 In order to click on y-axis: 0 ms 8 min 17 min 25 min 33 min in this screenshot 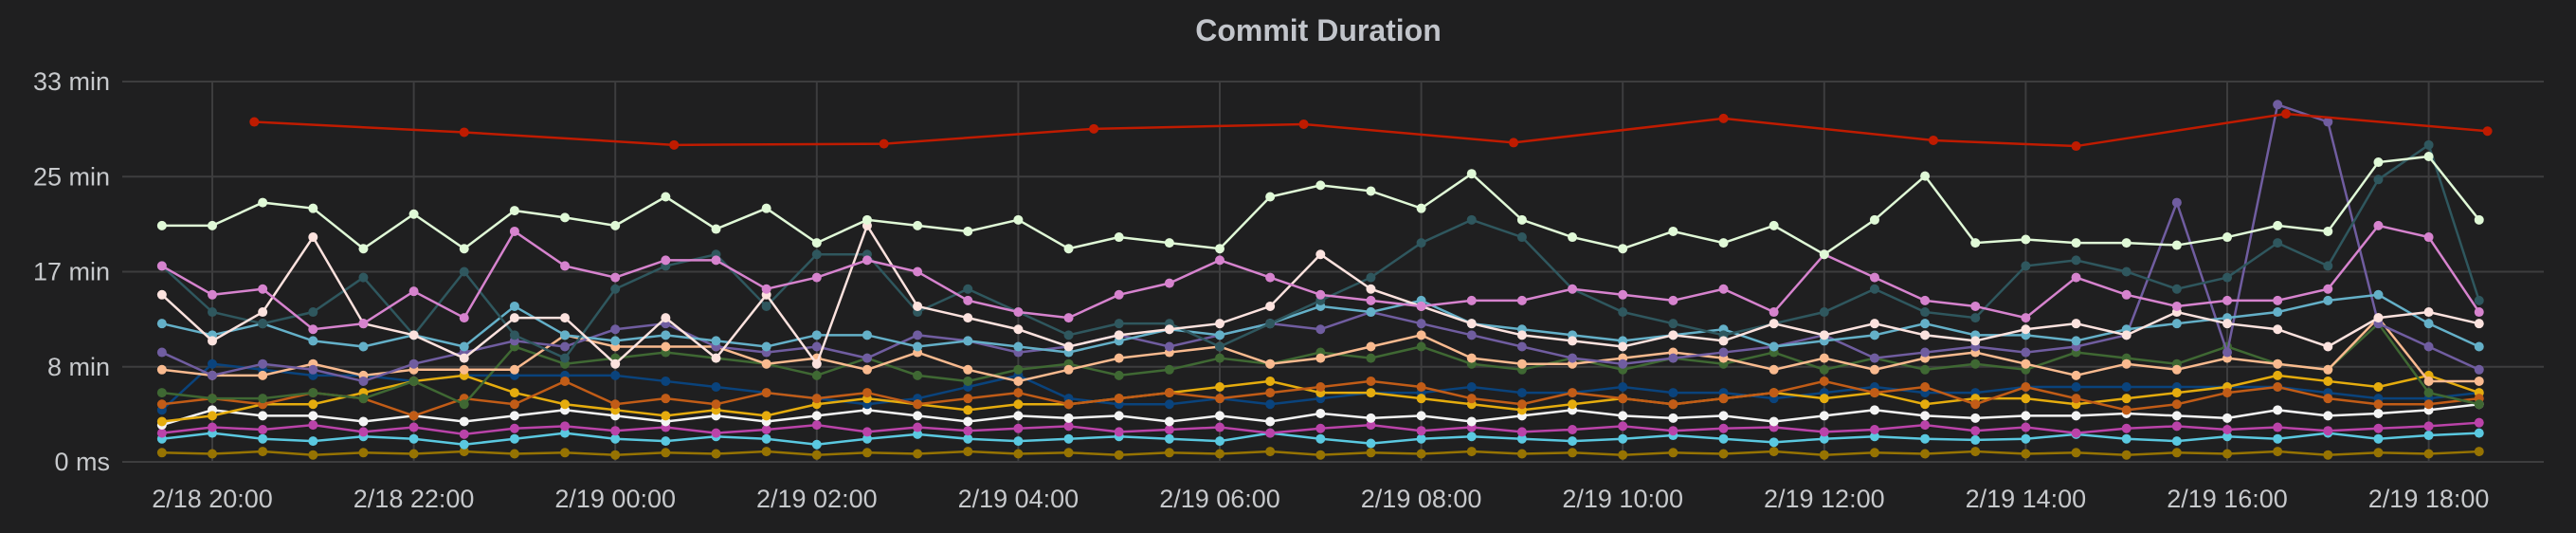, I will do `click(71, 271)`.